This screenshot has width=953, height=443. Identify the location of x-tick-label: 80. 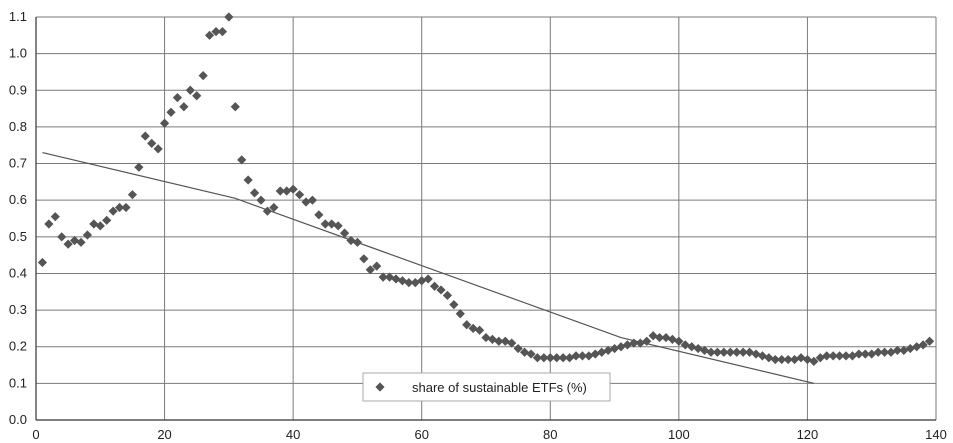
(550, 434).